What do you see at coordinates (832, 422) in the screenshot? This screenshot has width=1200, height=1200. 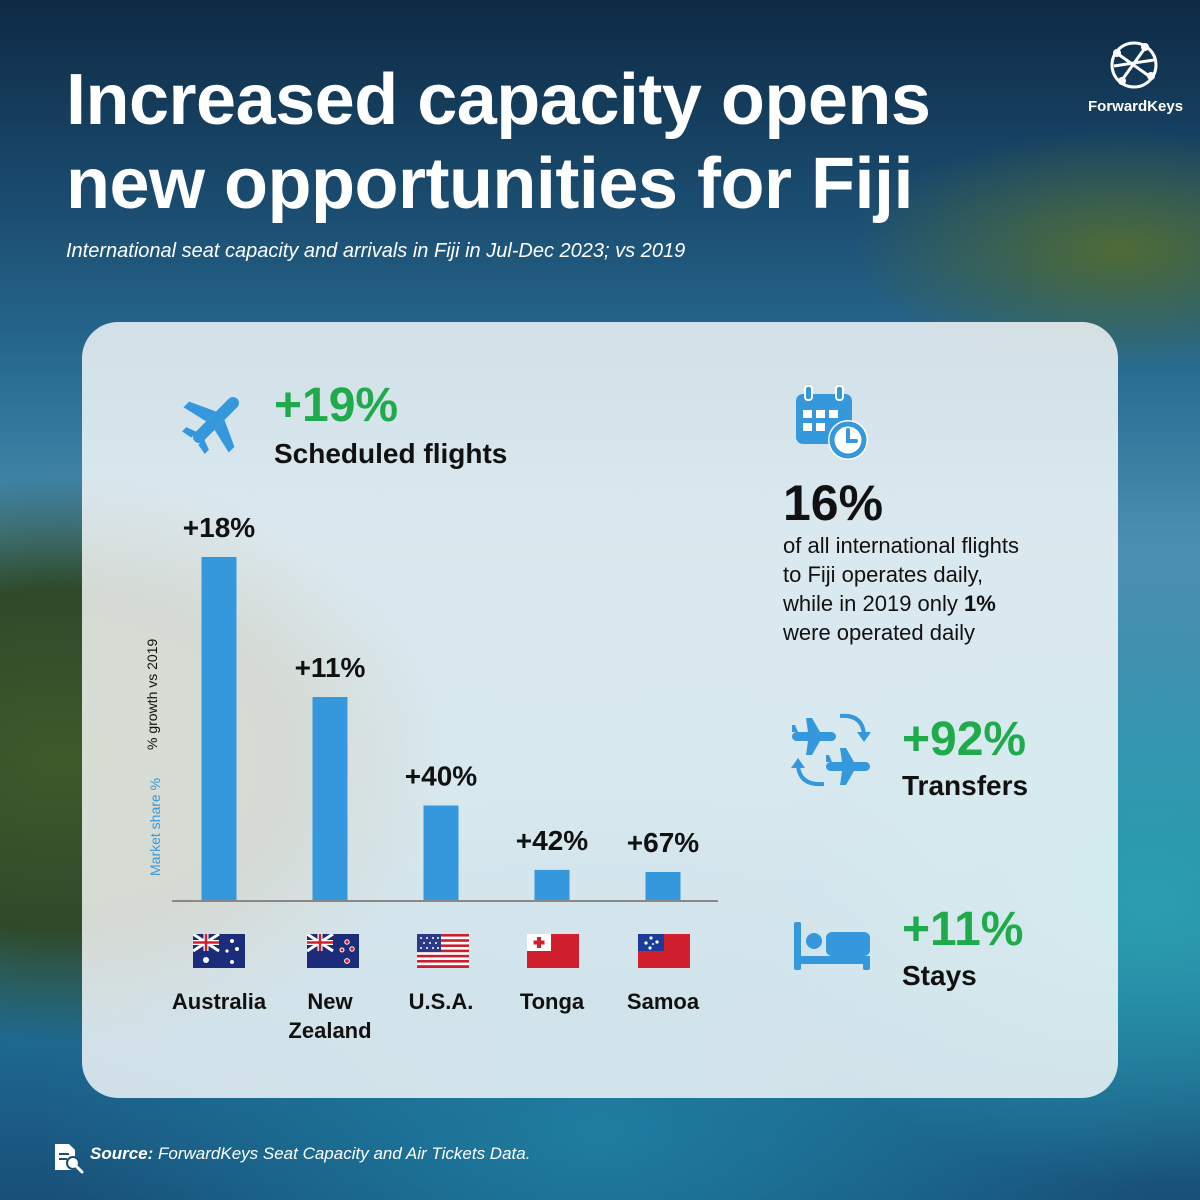 I see `calendar-clock-icon` at bounding box center [832, 422].